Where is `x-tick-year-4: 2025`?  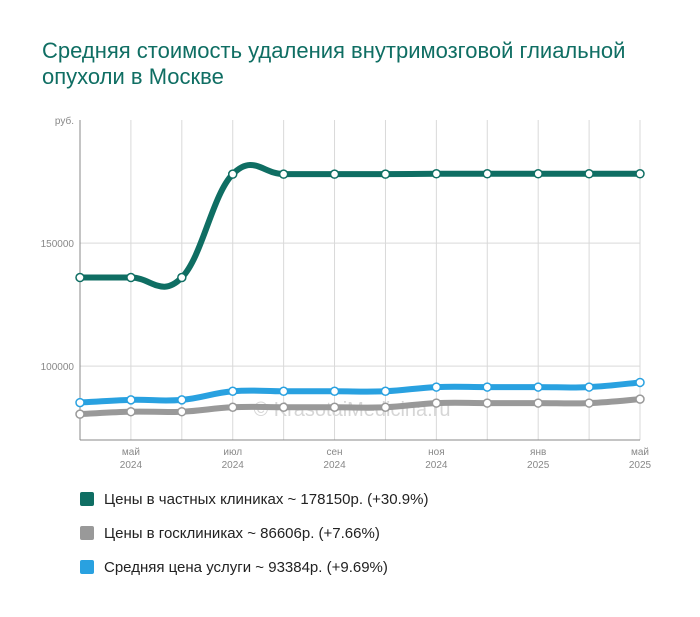 x-tick-year-4: 2025 is located at coordinates (538, 465).